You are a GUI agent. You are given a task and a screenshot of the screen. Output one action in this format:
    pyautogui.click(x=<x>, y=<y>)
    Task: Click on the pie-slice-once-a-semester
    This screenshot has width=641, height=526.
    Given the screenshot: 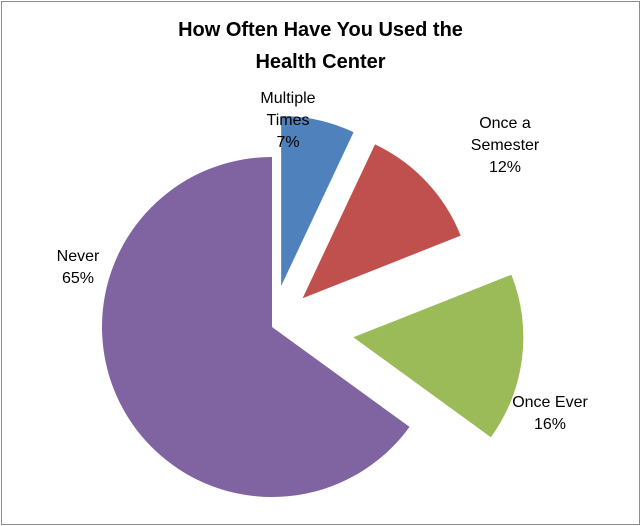 What is the action you would take?
    pyautogui.click(x=381, y=221)
    